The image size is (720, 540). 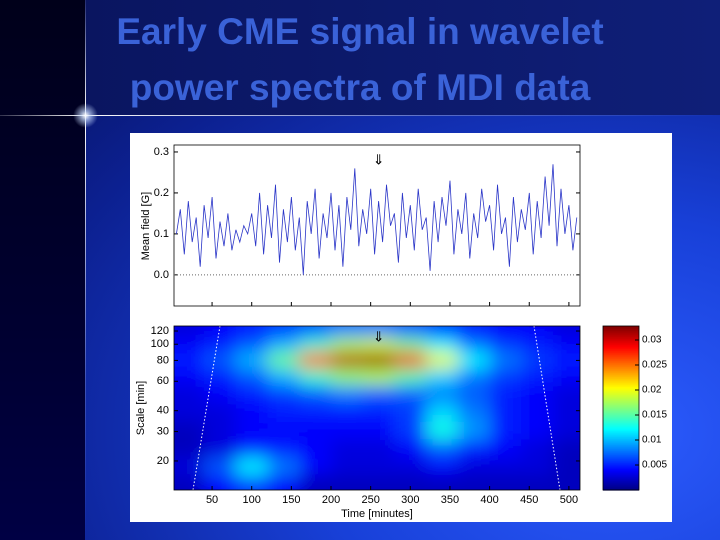 I want to click on x-tick-label: 400, so click(x=489, y=500).